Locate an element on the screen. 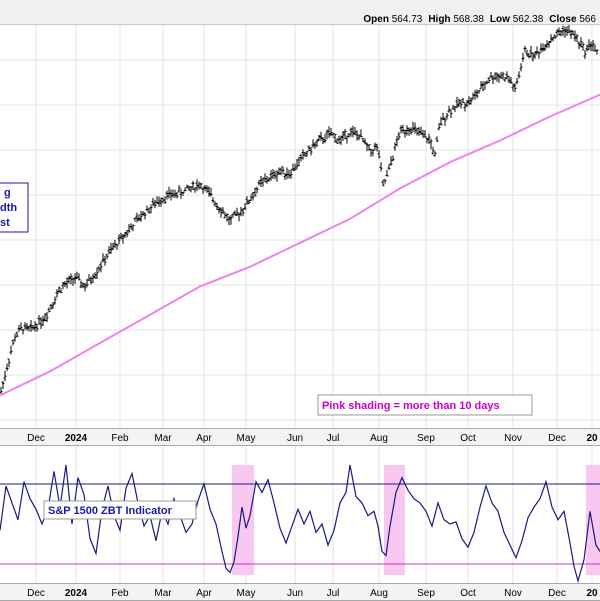 The image size is (600, 601). price-x-tick-label: Mar is located at coordinates (163, 438).